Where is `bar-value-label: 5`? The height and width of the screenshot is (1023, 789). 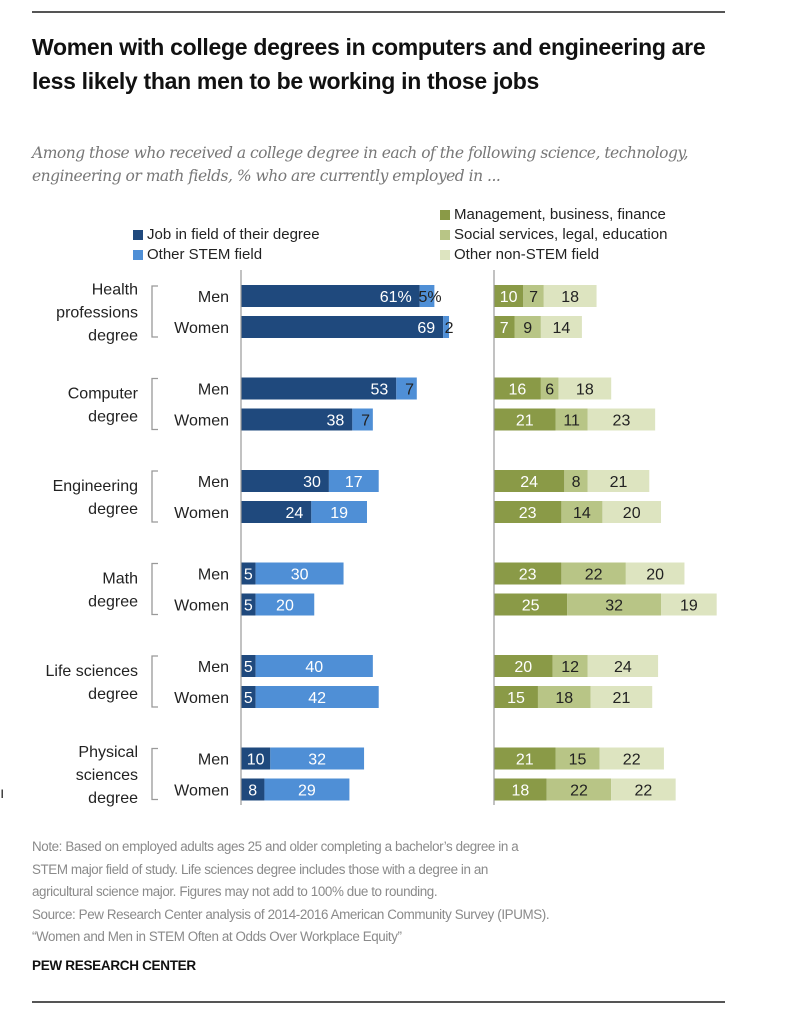 bar-value-label: 5 is located at coordinates (248, 575).